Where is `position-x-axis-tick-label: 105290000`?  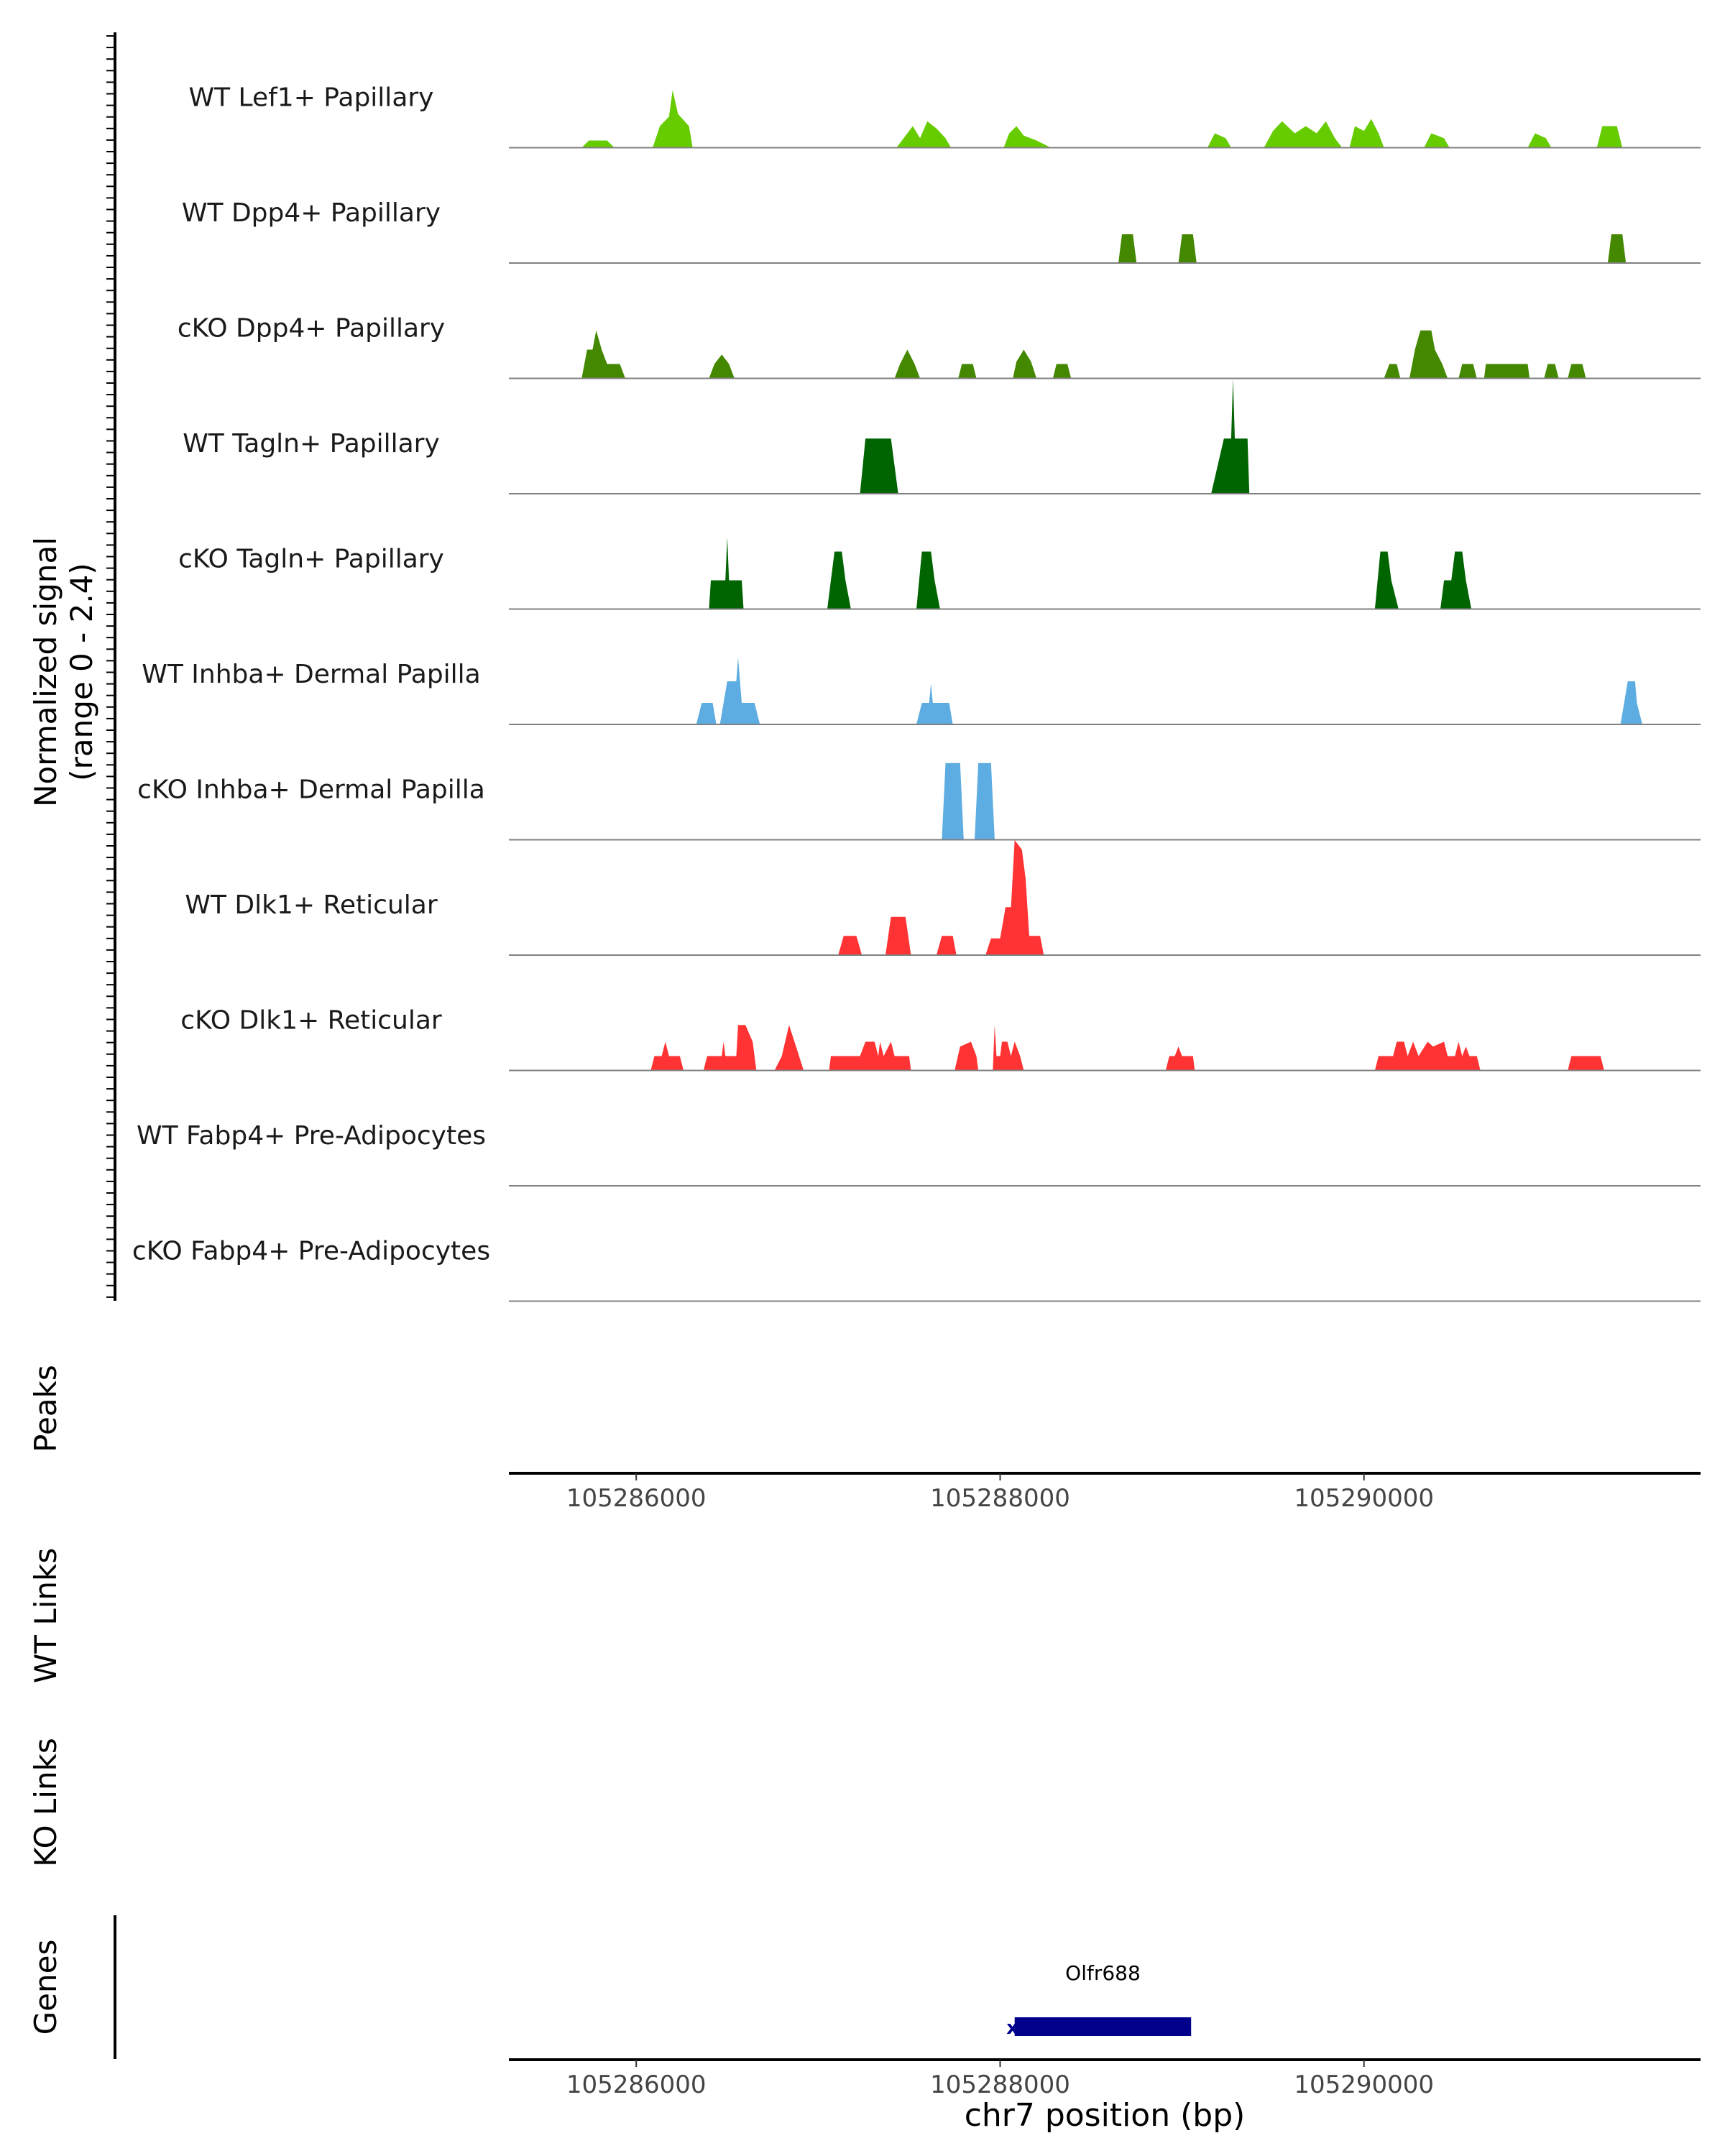
position-x-axis-tick-label: 105290000 is located at coordinates (1364, 2084).